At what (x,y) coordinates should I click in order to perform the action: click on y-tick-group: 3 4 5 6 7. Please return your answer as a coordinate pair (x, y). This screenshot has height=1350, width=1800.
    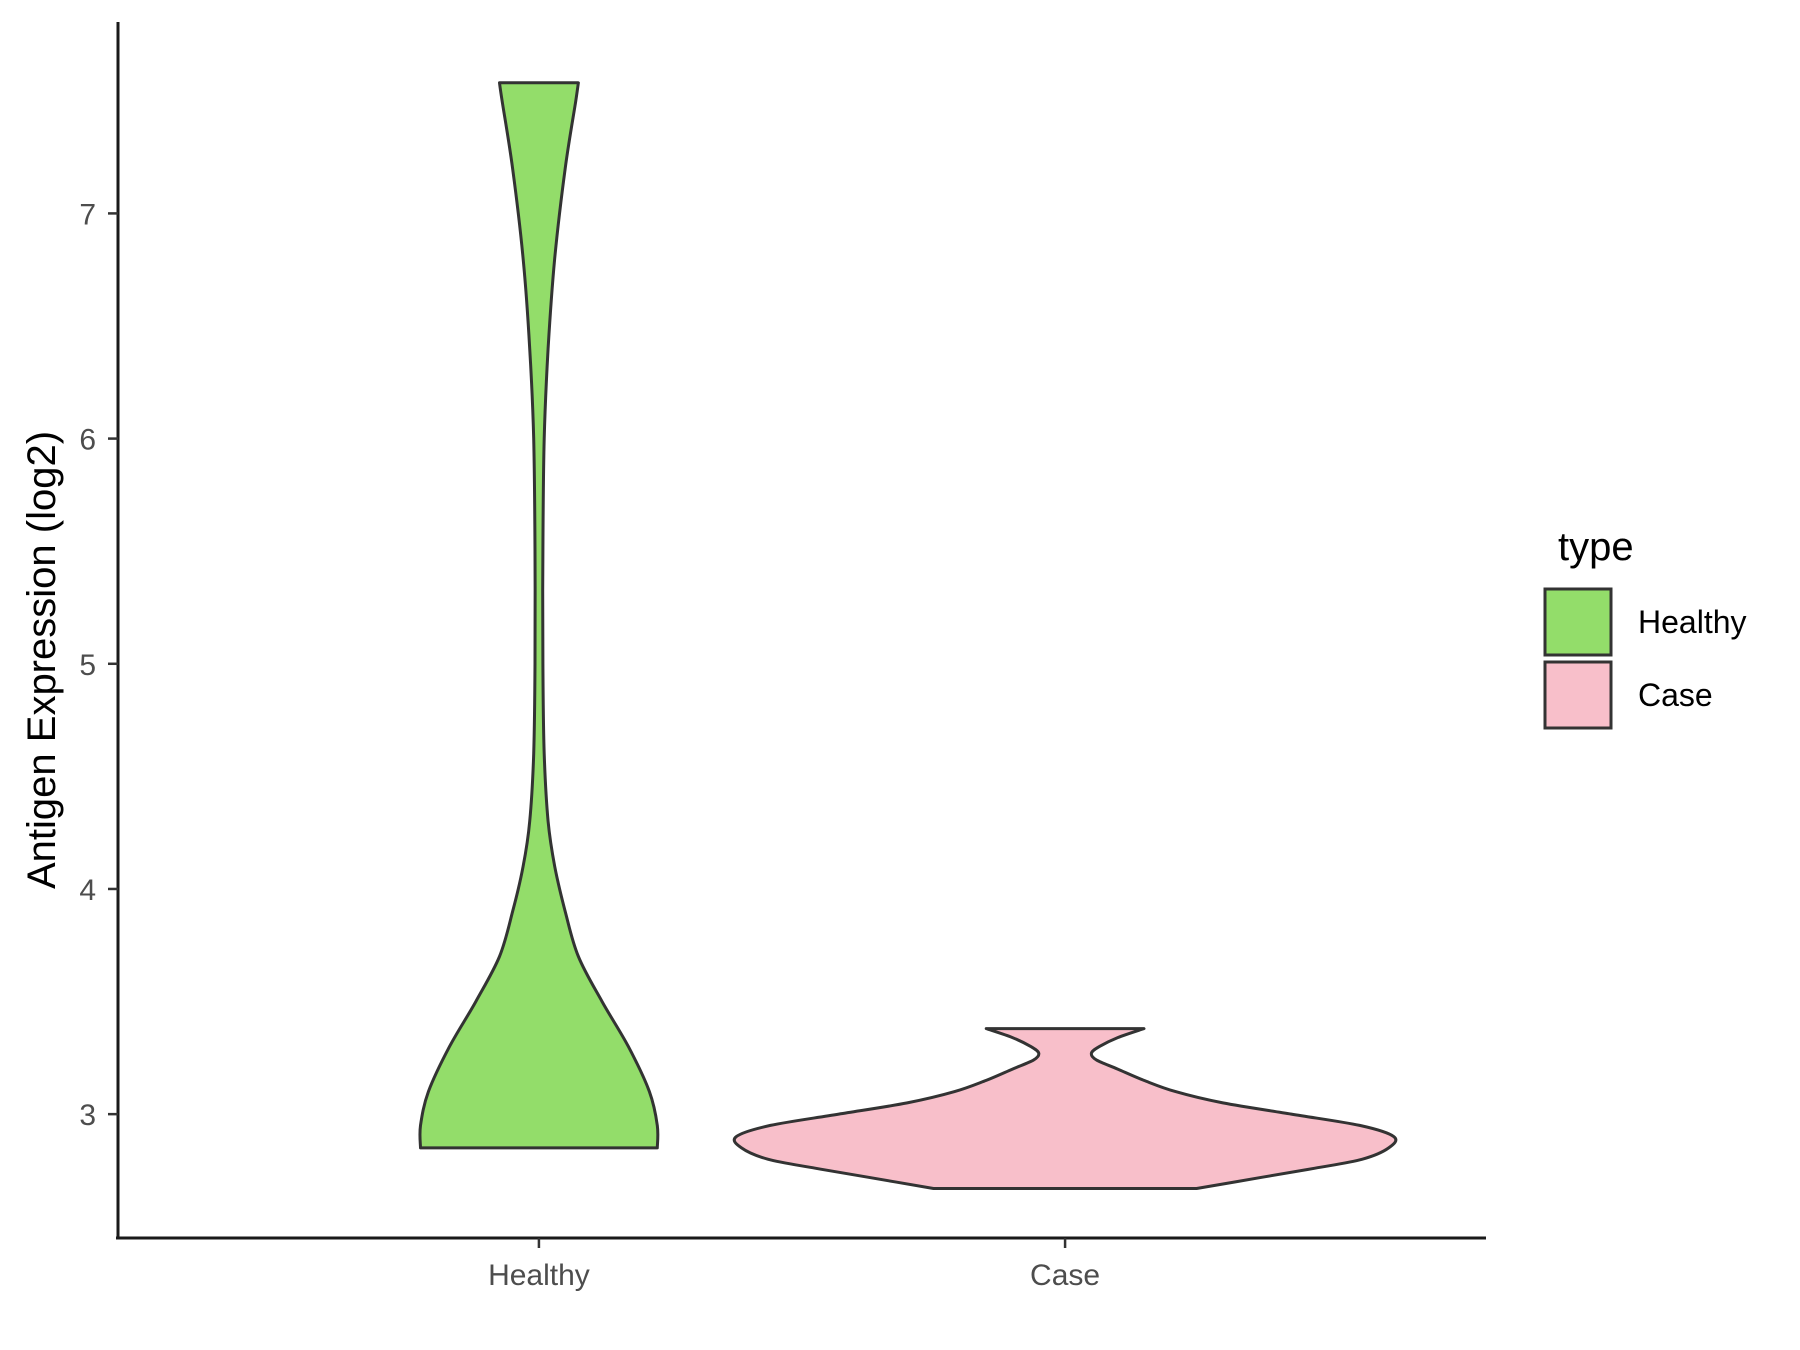
    Looking at the image, I should click on (98, 665).